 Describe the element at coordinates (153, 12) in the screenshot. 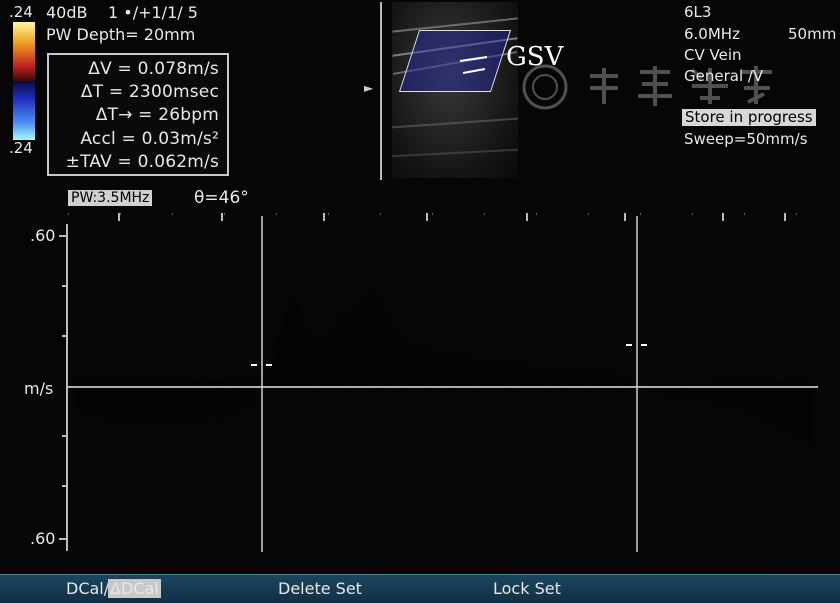

I see `settings-readout: 1 •/+1/1/ 5` at that location.